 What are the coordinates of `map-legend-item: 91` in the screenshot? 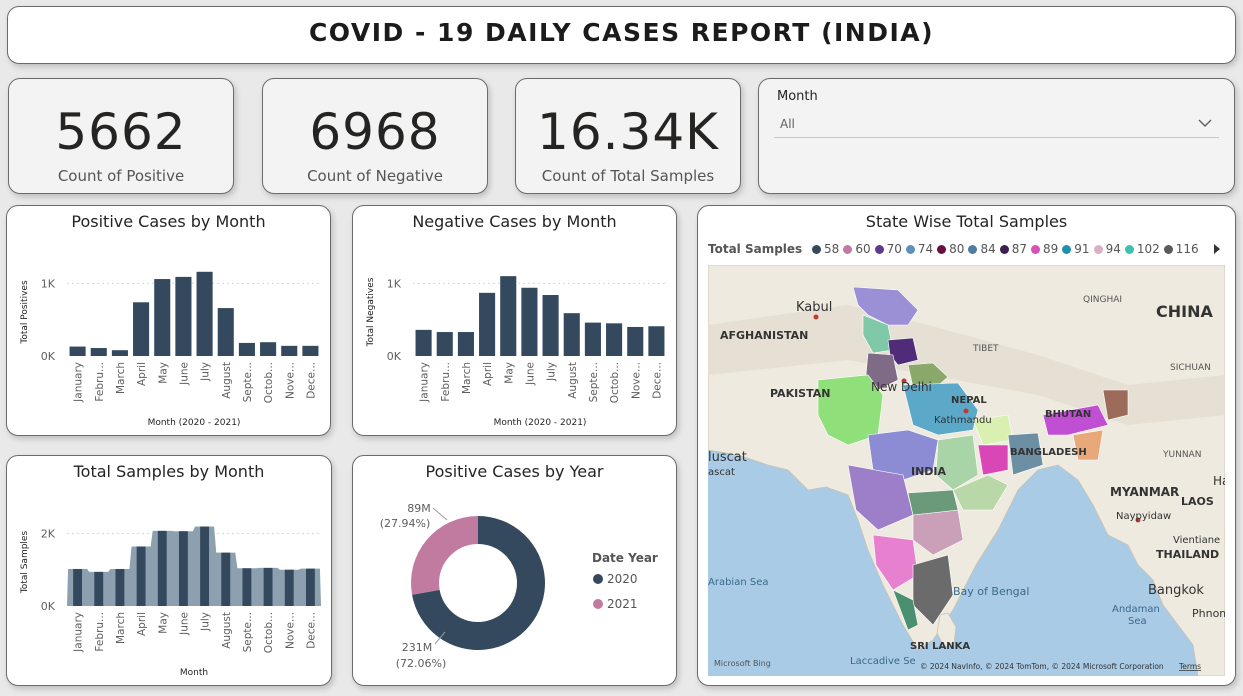 It's located at (1076, 249).